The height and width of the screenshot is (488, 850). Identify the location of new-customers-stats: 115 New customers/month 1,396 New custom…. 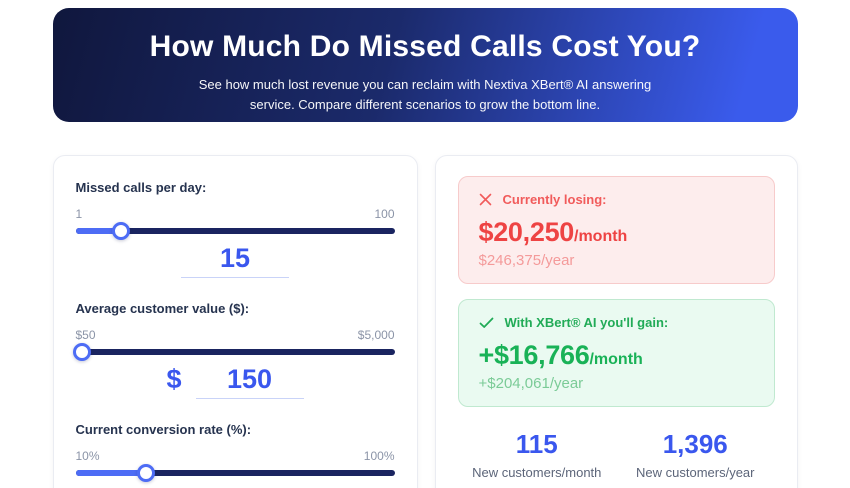
(616, 454).